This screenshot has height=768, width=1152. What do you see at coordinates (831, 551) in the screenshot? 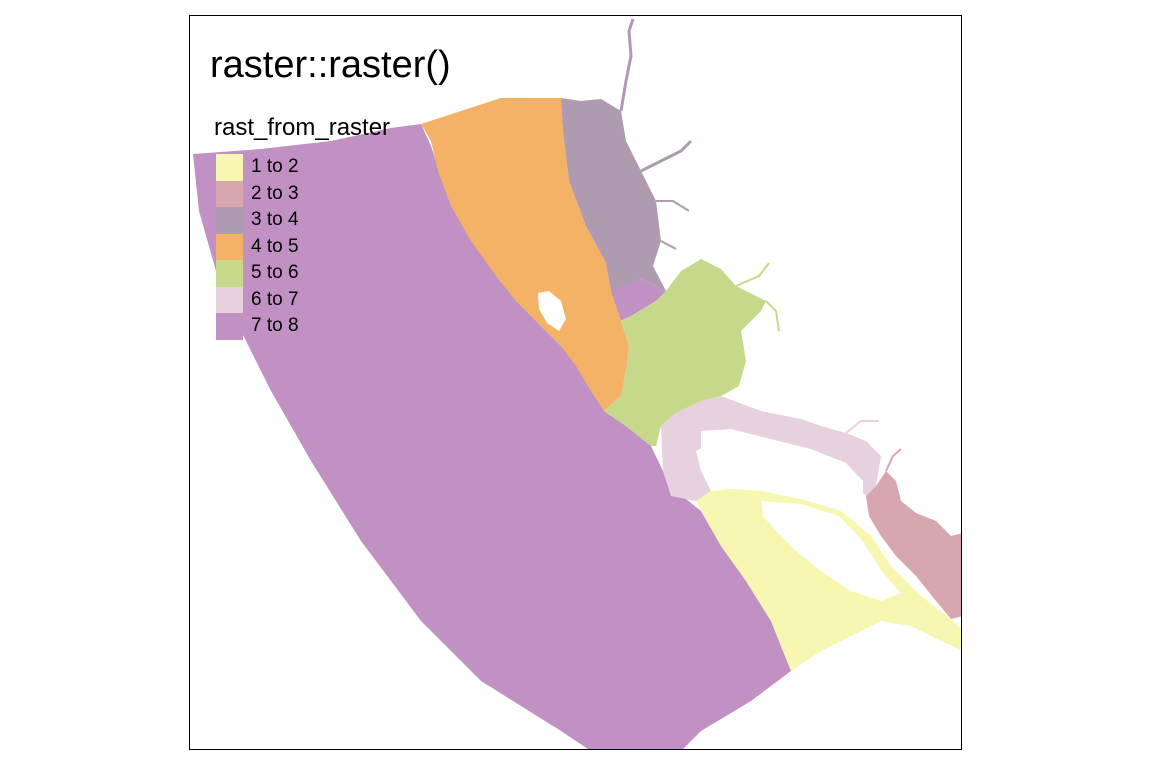
I see `raster-inner-land` at bounding box center [831, 551].